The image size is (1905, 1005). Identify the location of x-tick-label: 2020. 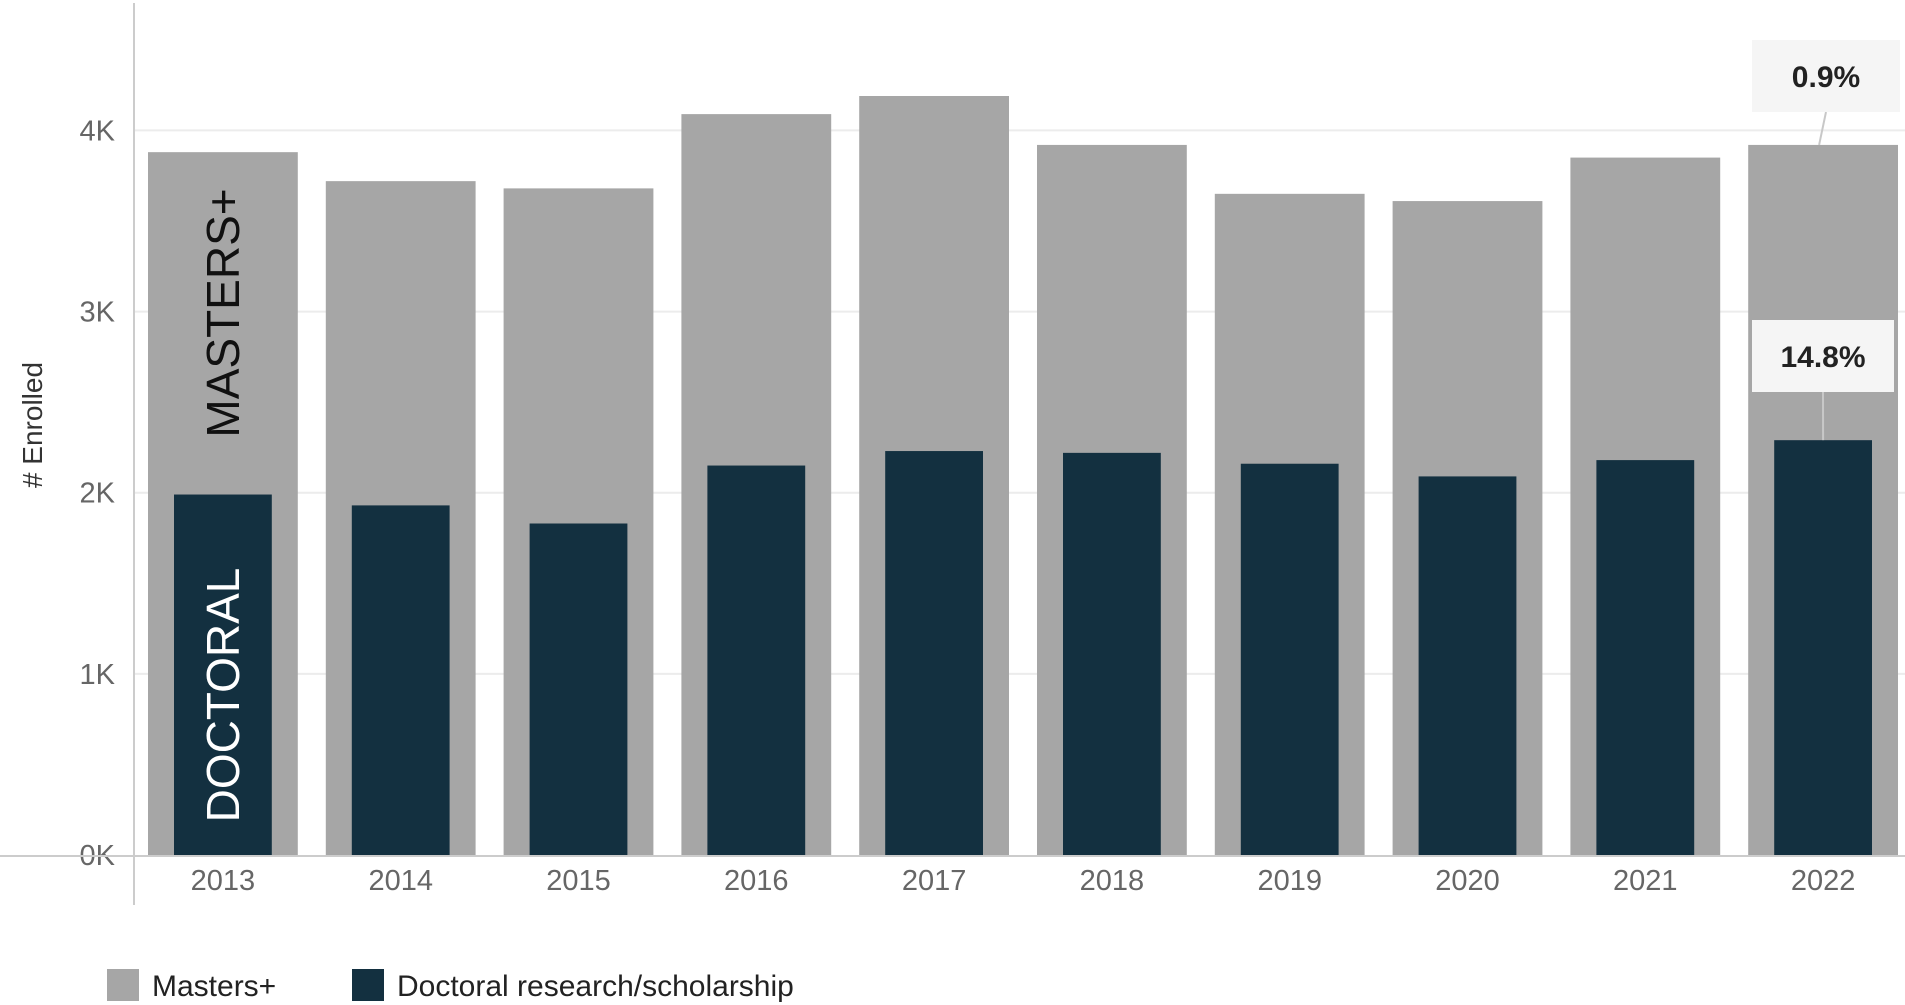
(1467, 881).